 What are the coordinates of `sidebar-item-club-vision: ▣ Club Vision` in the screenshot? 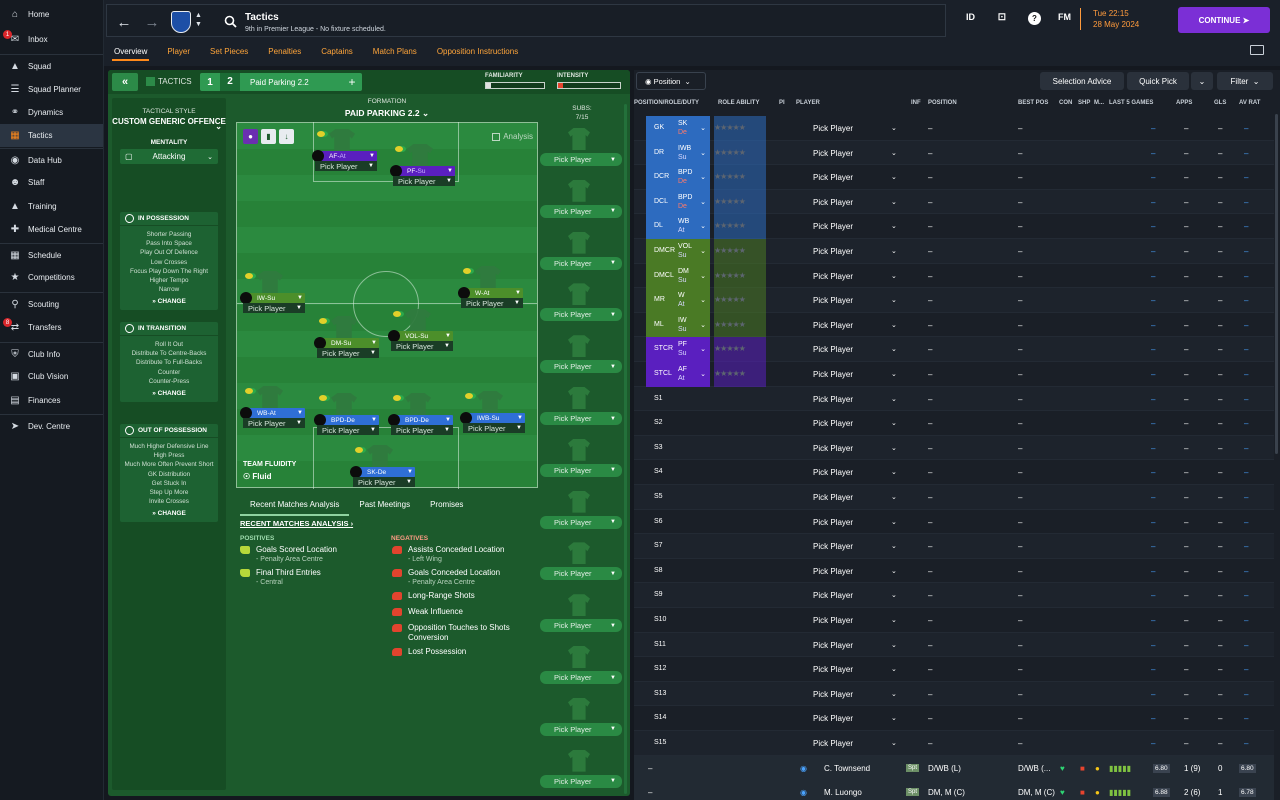 It's located at (51, 376).